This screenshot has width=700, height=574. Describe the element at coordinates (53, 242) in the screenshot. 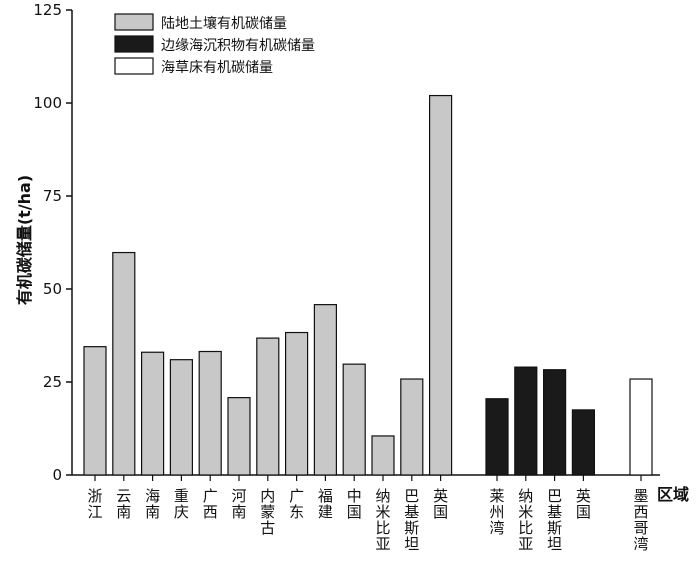

I see `y-axis: 0 25 50 75 100 125` at that location.